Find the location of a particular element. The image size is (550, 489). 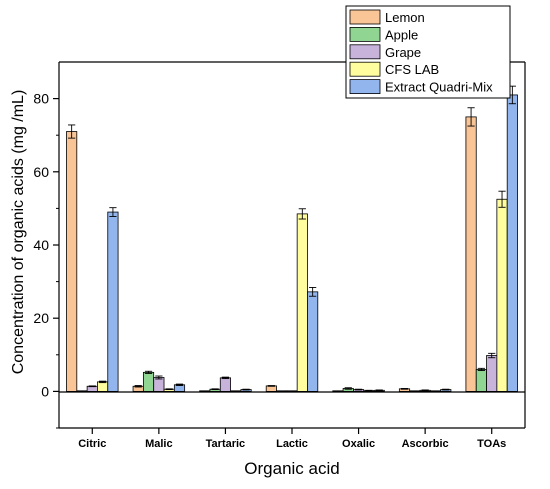

y-axis-title: Concentration of organic acids (mg /mL) is located at coordinates (18, 232).